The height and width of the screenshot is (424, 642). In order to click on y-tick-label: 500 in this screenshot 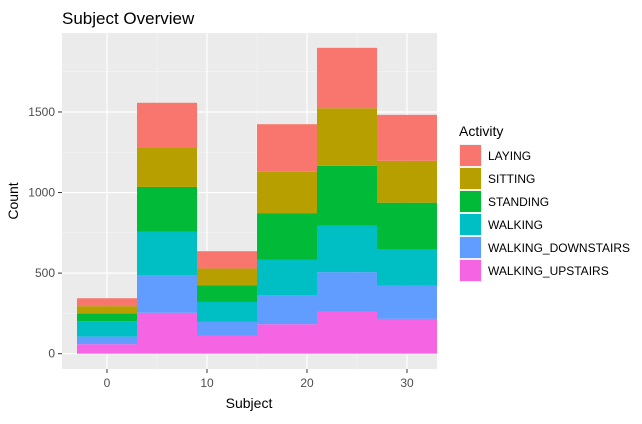, I will do `click(45, 273)`.